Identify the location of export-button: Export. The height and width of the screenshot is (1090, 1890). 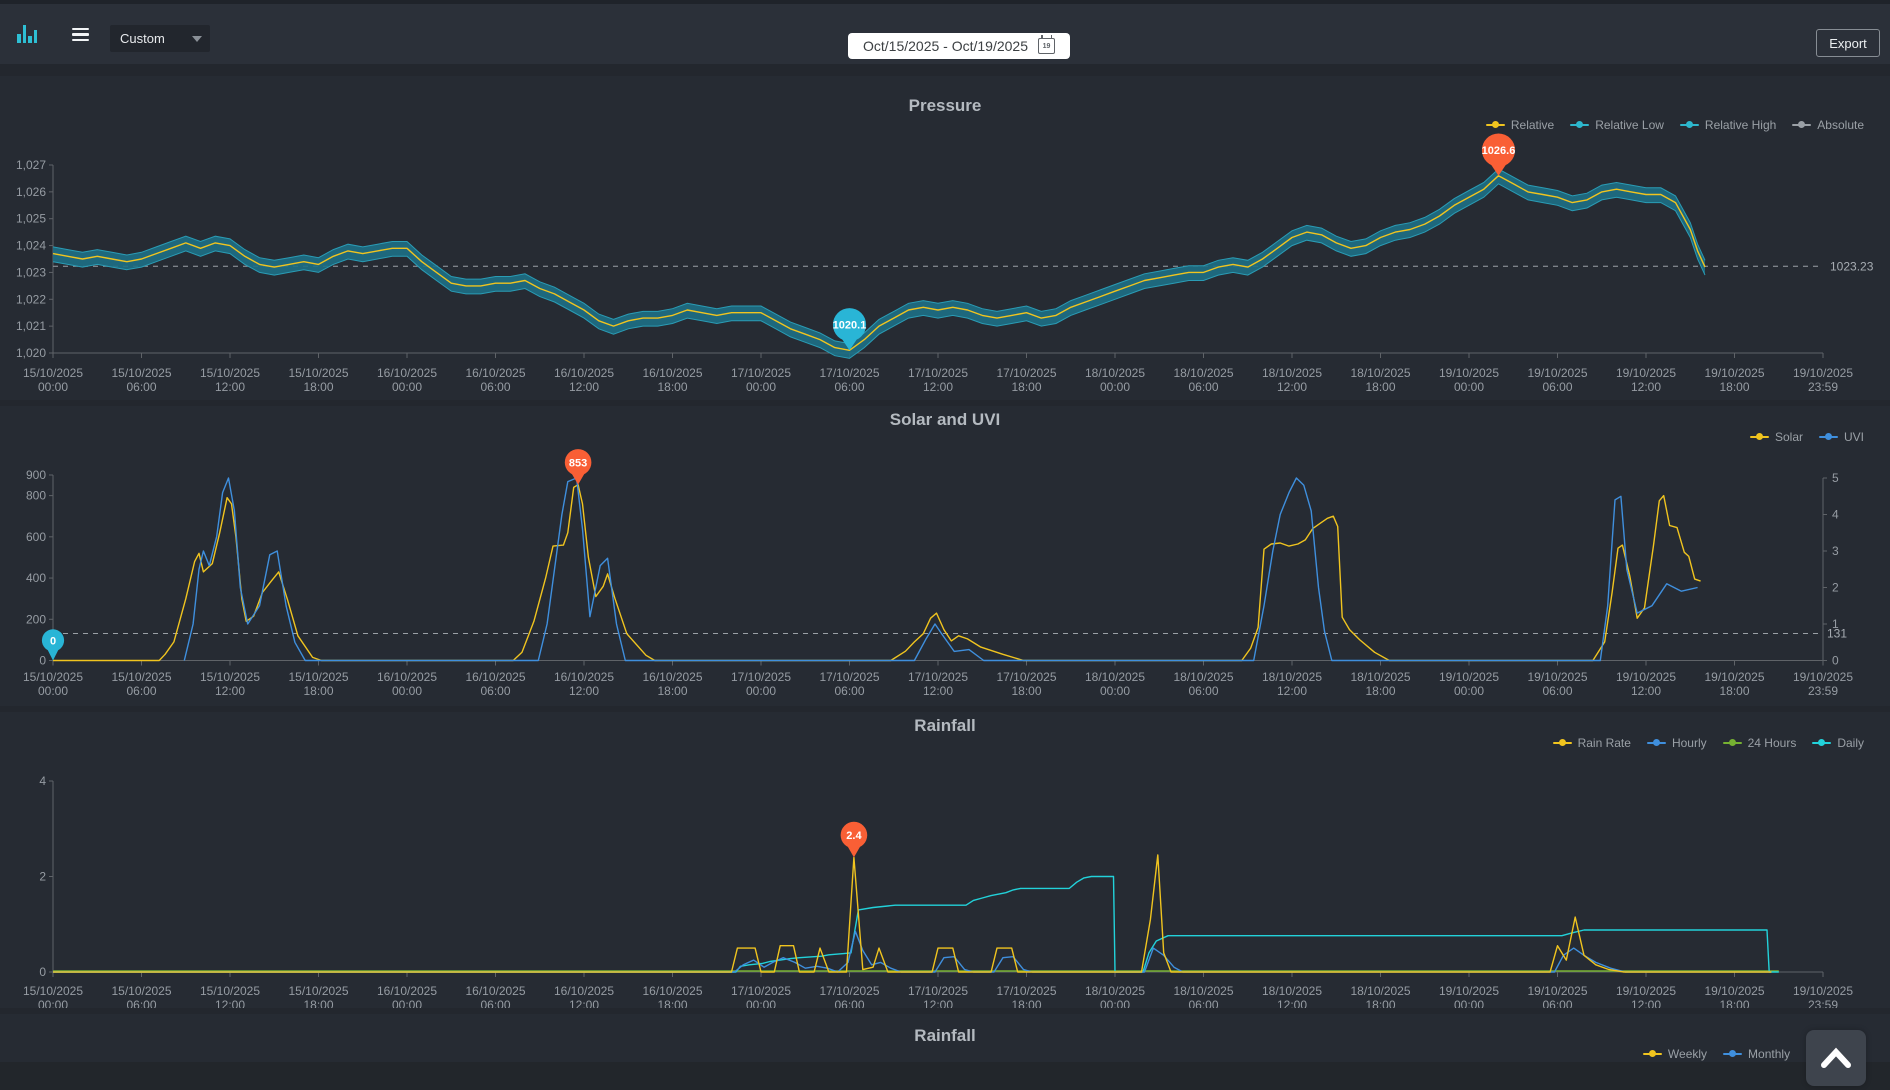
(1848, 43).